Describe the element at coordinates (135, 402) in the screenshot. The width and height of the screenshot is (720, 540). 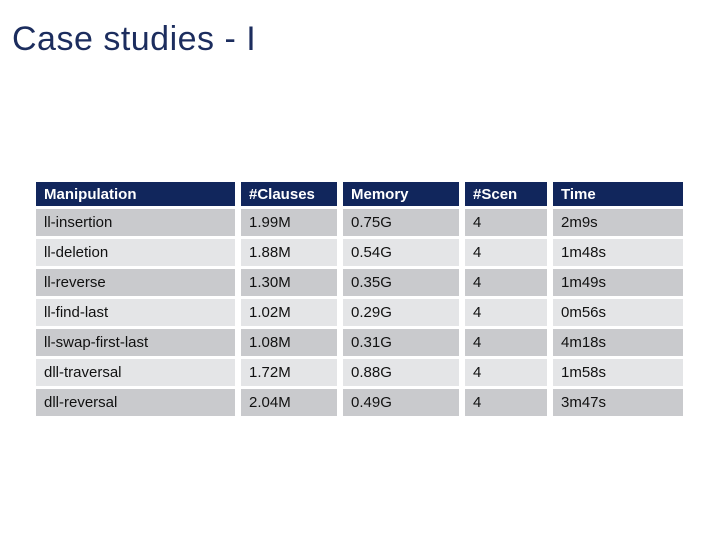
I see `row-label: dll-reversal` at that location.